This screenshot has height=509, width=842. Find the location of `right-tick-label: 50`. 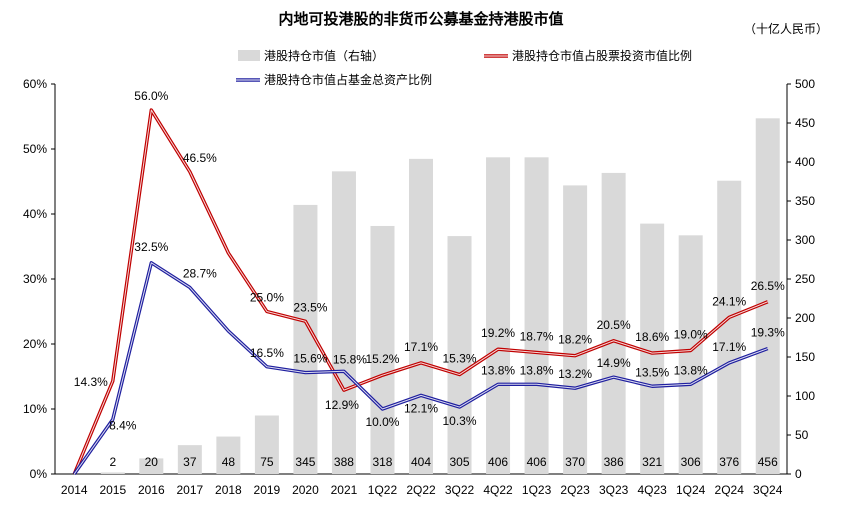

right-tick-label: 50 is located at coordinates (802, 435).